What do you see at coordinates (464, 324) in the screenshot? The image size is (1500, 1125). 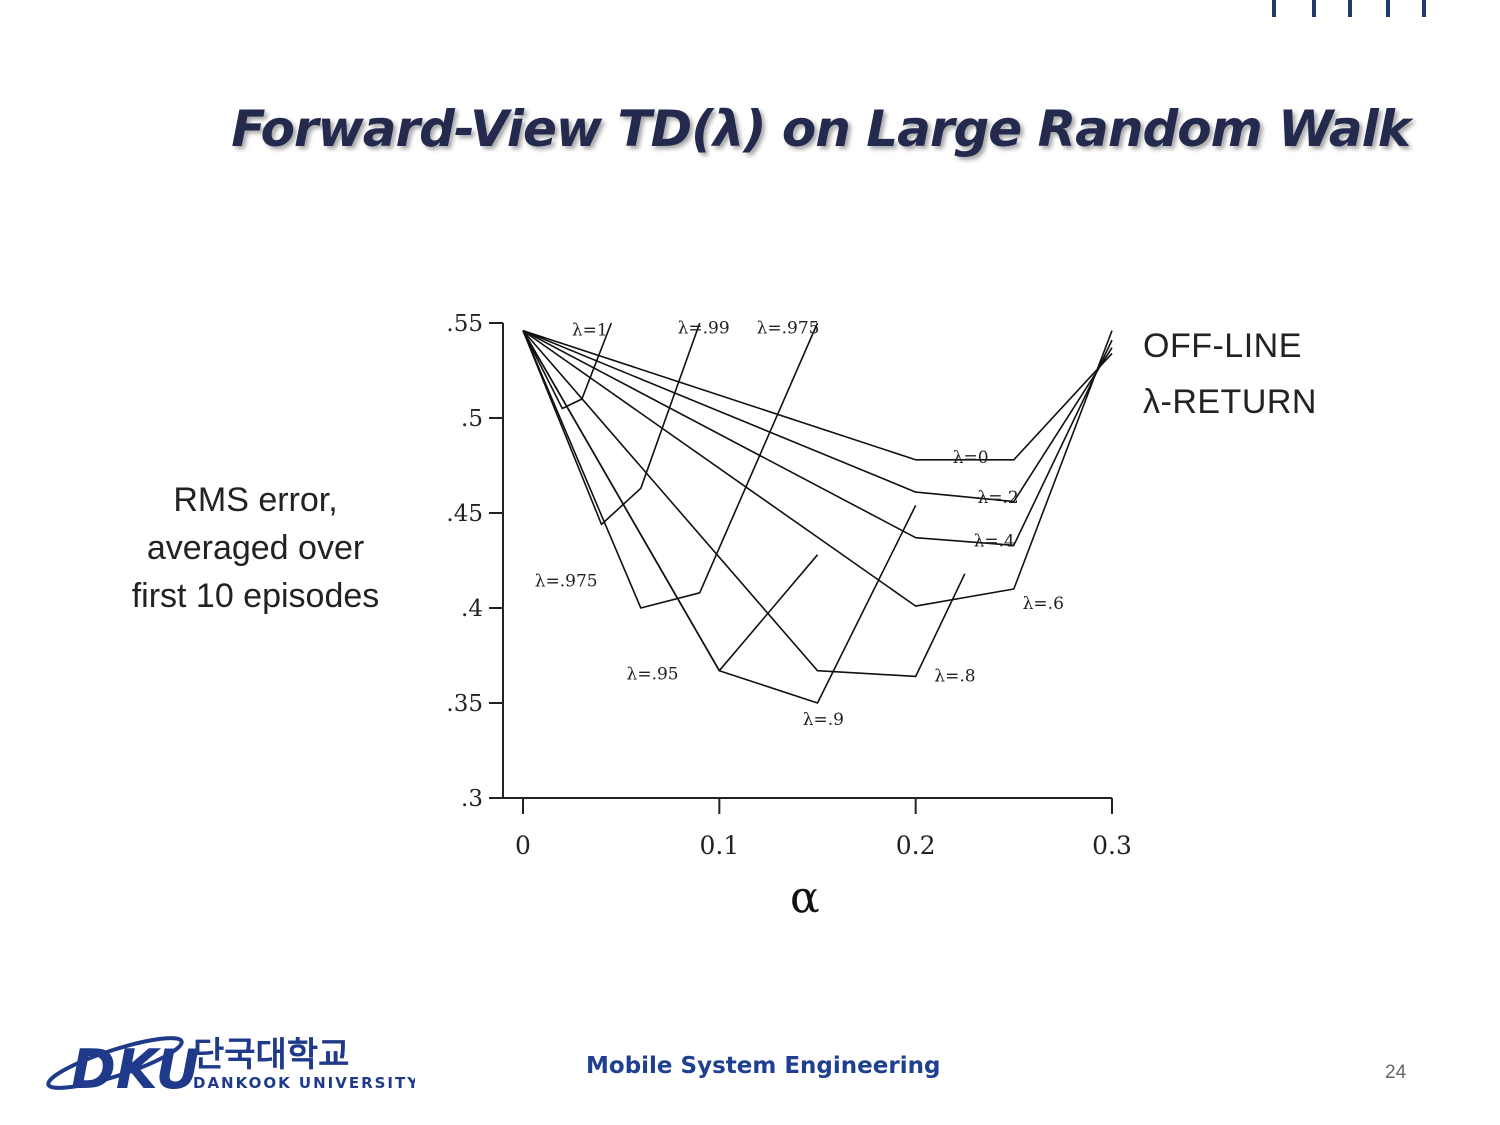 I see `y-tick-label: .55` at bounding box center [464, 324].